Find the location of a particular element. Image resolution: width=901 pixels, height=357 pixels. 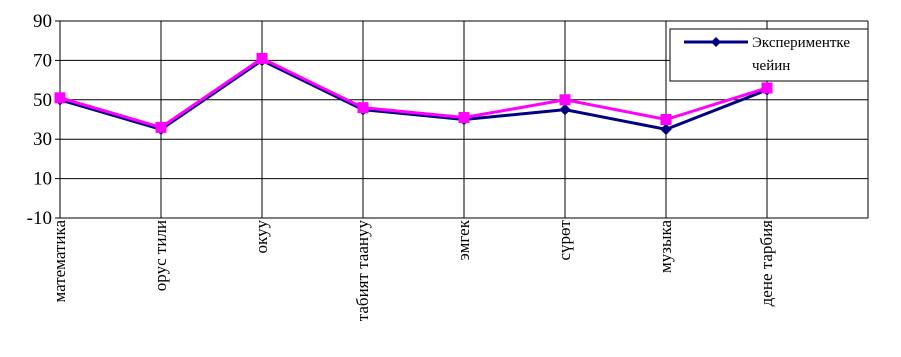

x-tick-label: сүрөт is located at coordinates (564, 239).